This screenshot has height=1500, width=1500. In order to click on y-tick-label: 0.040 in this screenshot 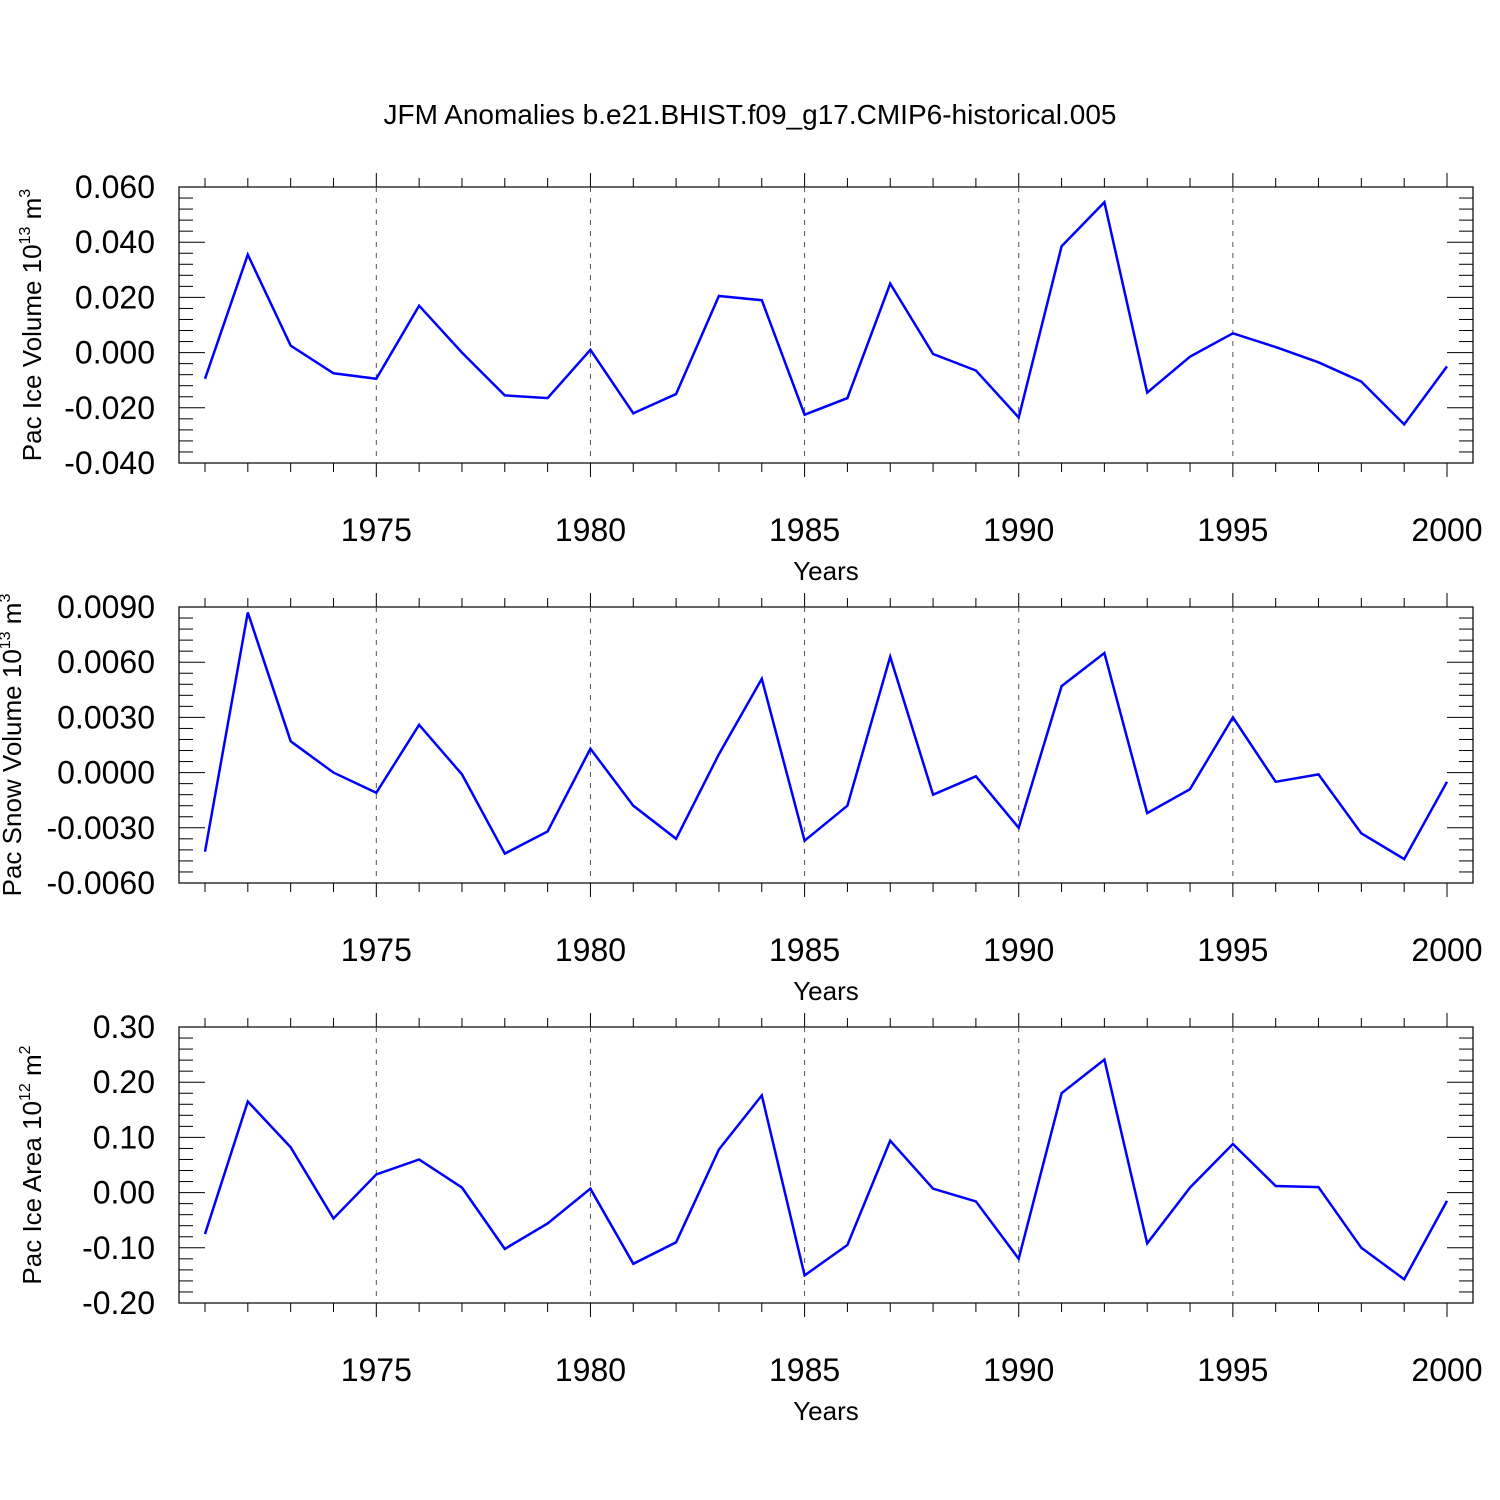, I will do `click(115, 242)`.